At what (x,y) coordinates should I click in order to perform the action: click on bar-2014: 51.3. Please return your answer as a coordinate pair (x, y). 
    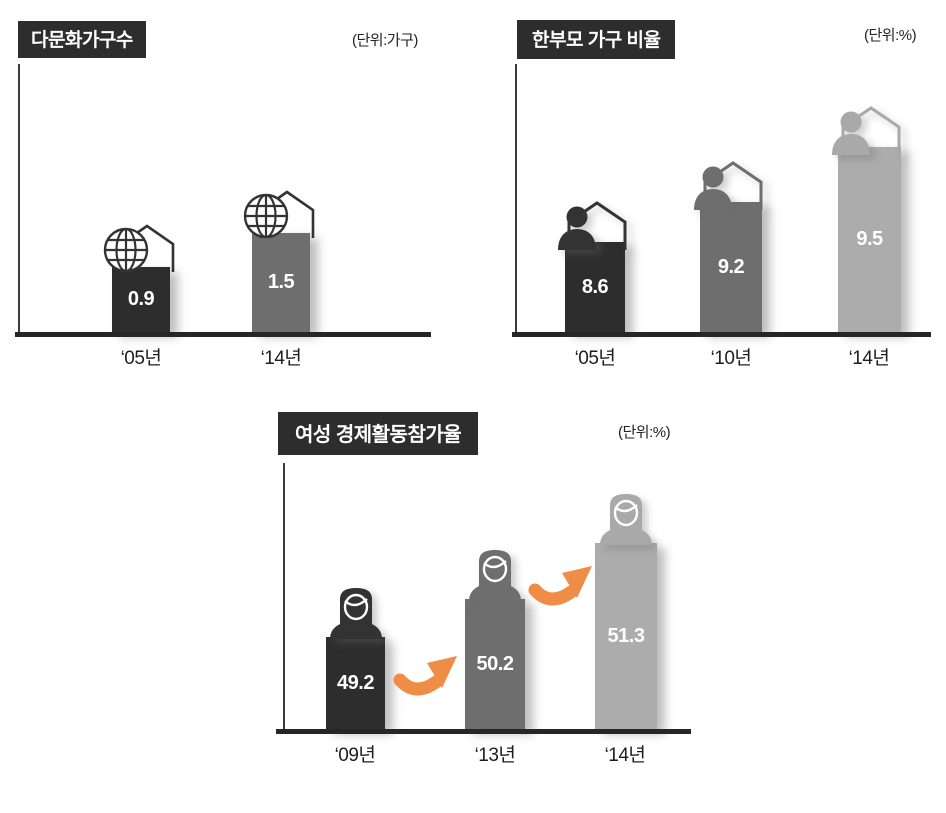
    Looking at the image, I should click on (626, 636).